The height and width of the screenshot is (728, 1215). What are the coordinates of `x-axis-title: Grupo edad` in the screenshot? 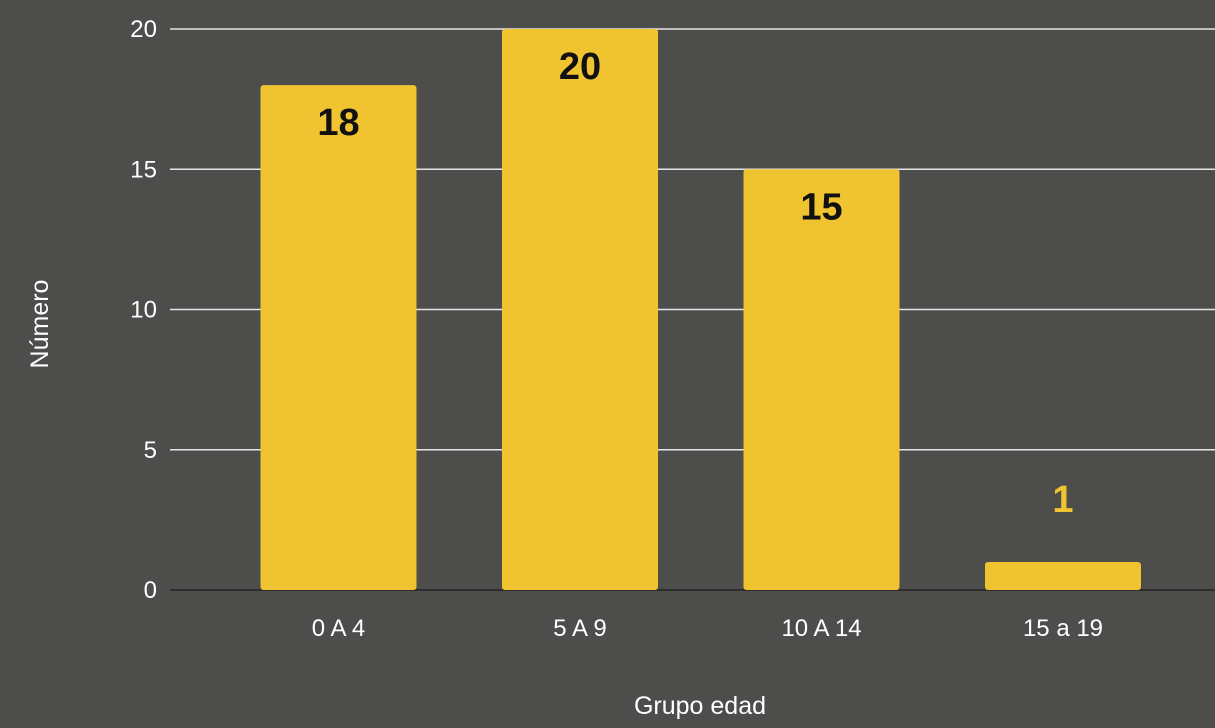 It's located at (700, 706).